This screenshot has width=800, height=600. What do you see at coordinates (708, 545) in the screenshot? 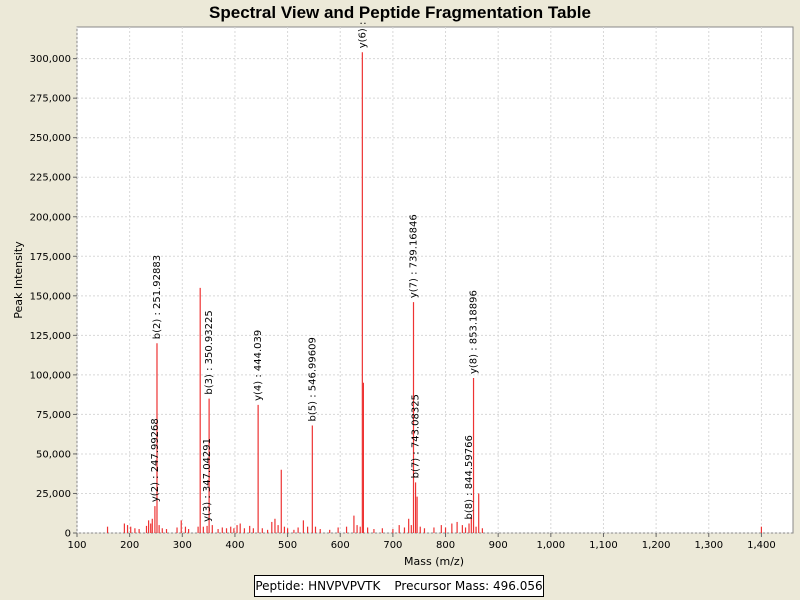
I see `x-tick-label: 1,300` at bounding box center [708, 545].